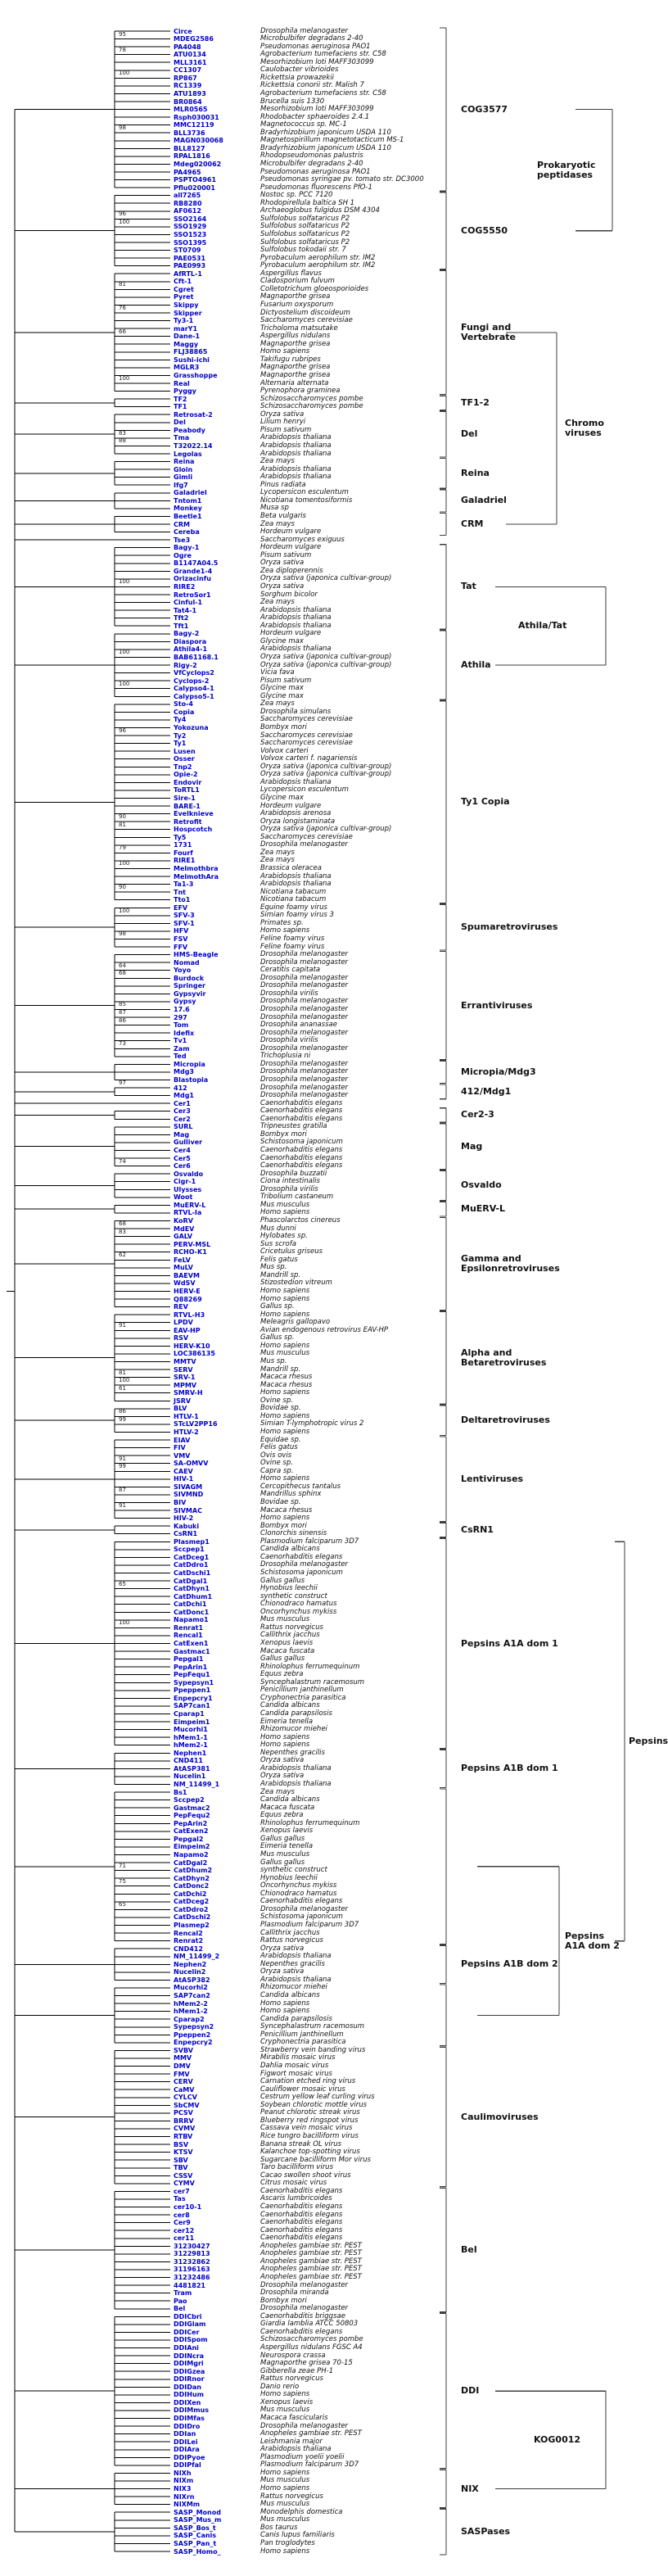  I want to click on leaf-species: Rhodopirellula baltica SH 1, so click(307, 202).